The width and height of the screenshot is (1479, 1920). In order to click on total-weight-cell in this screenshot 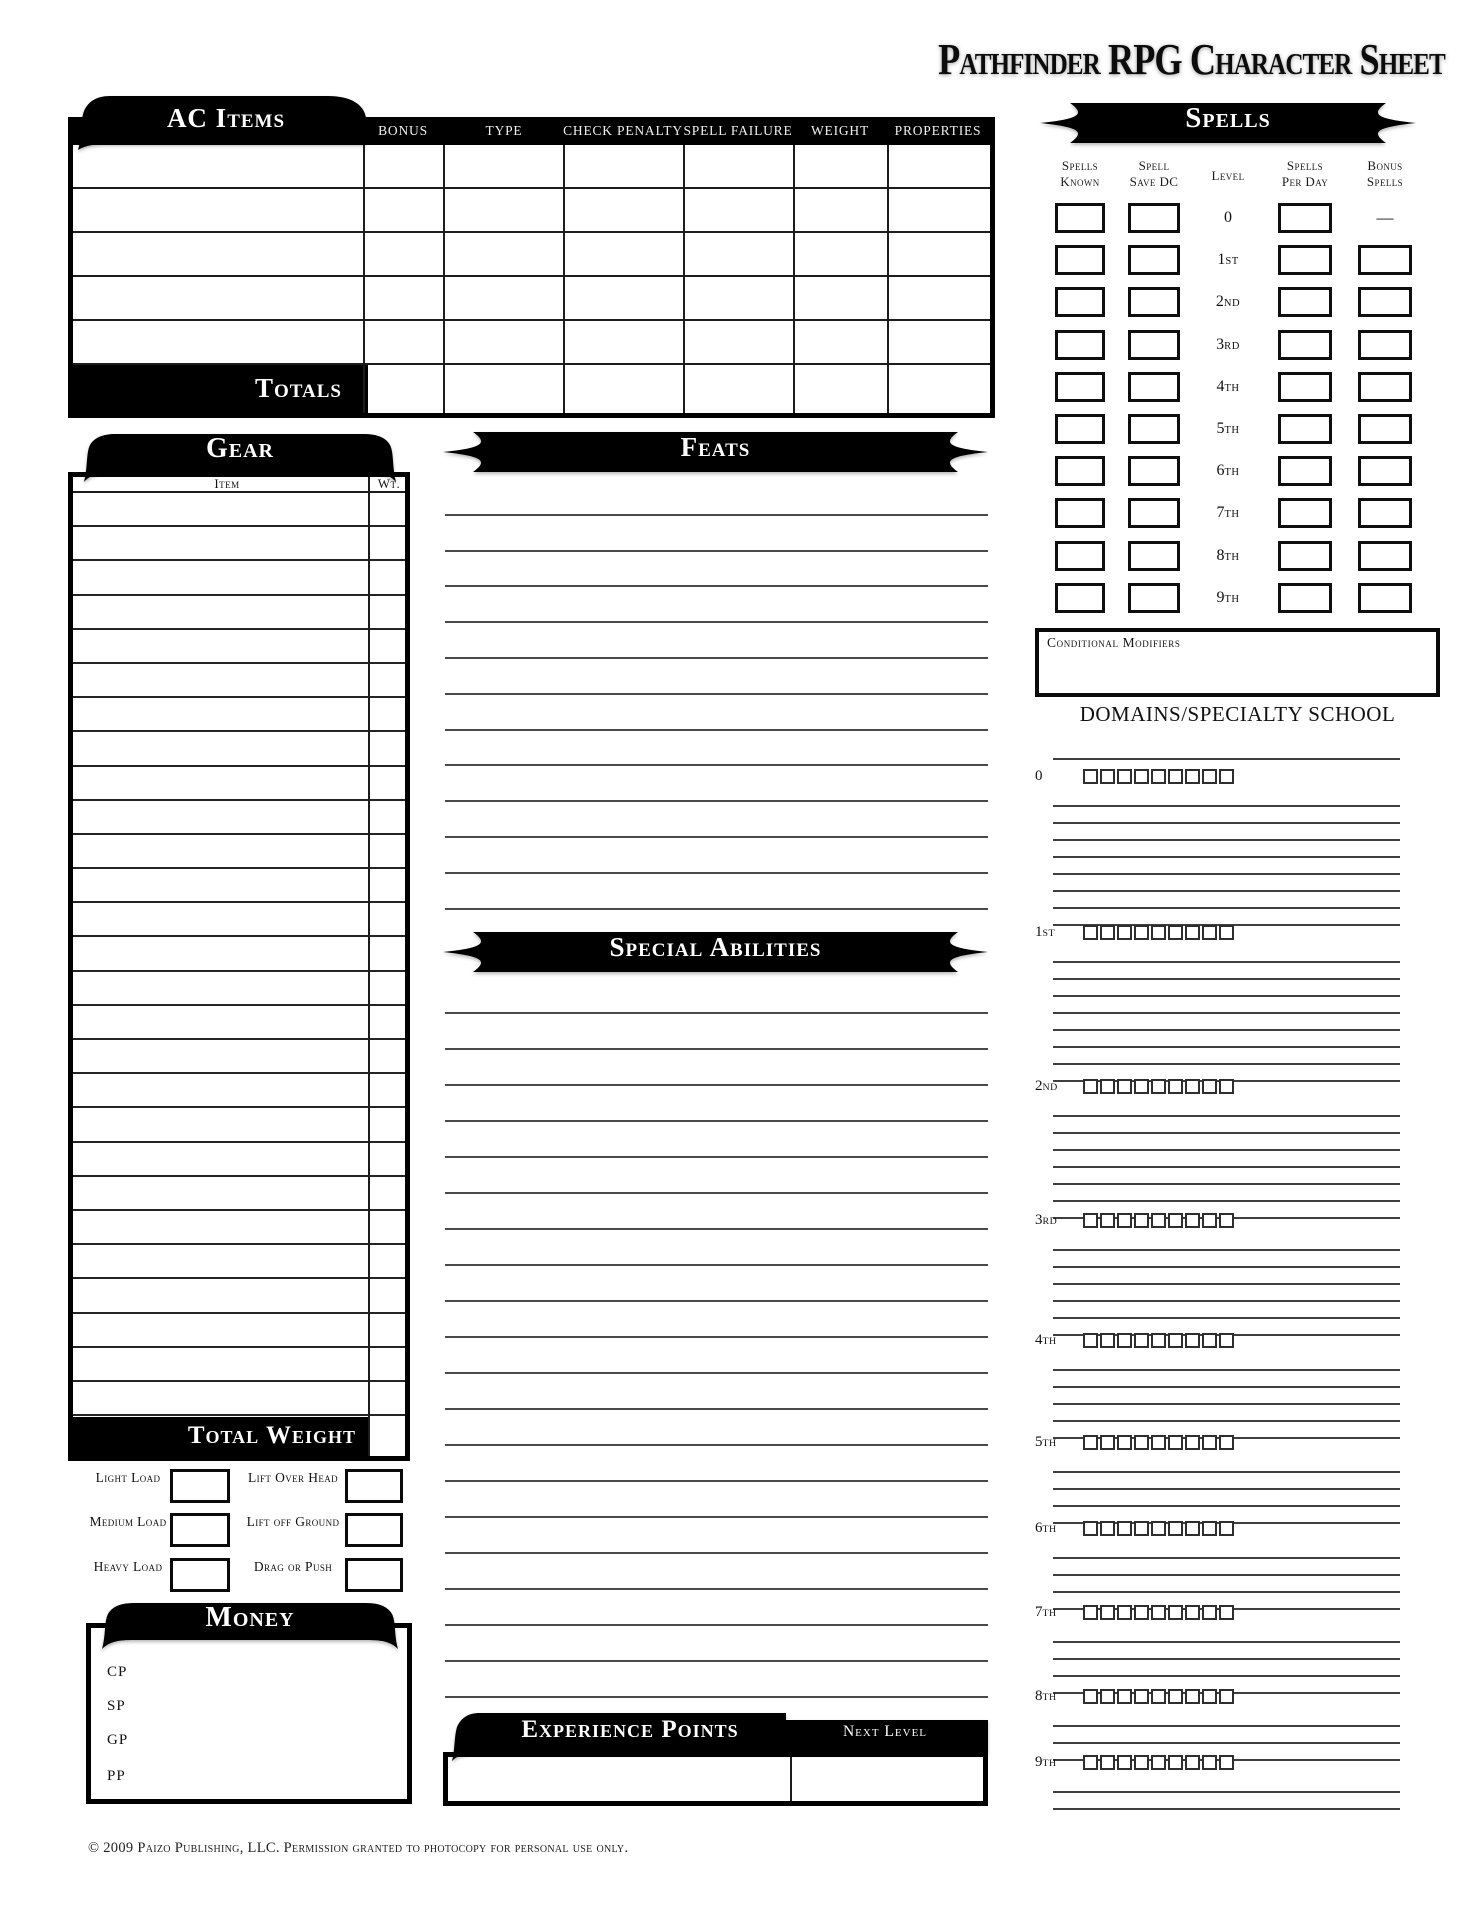, I will do `click(387, 1436)`.